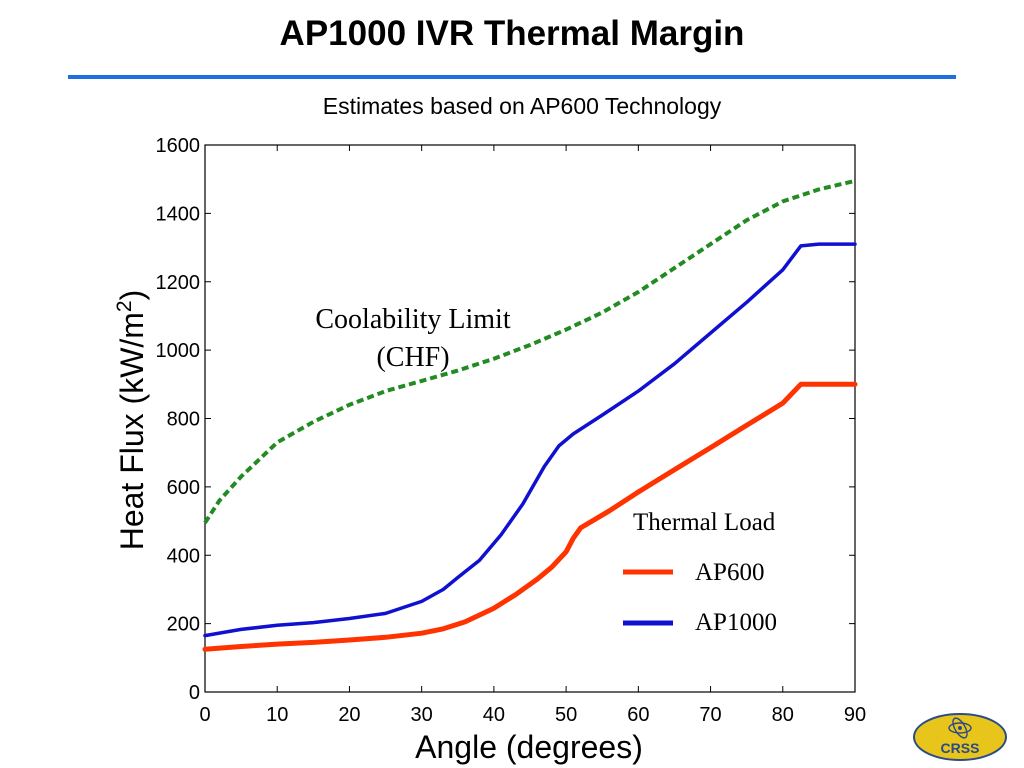  What do you see at coordinates (710, 715) in the screenshot?
I see `x-tick-label: 70` at bounding box center [710, 715].